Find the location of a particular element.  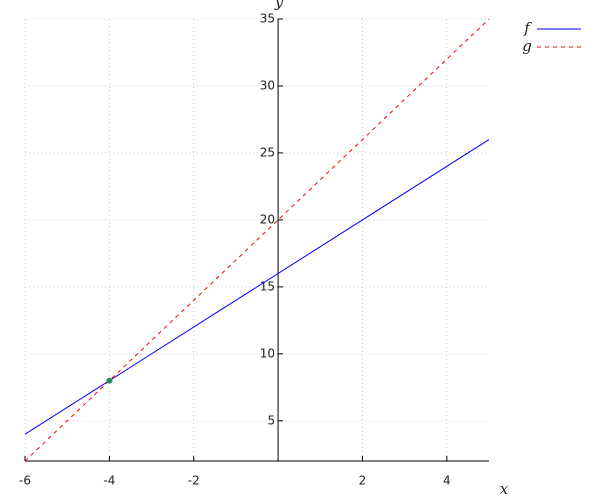

legend-label: g is located at coordinates (527, 46).